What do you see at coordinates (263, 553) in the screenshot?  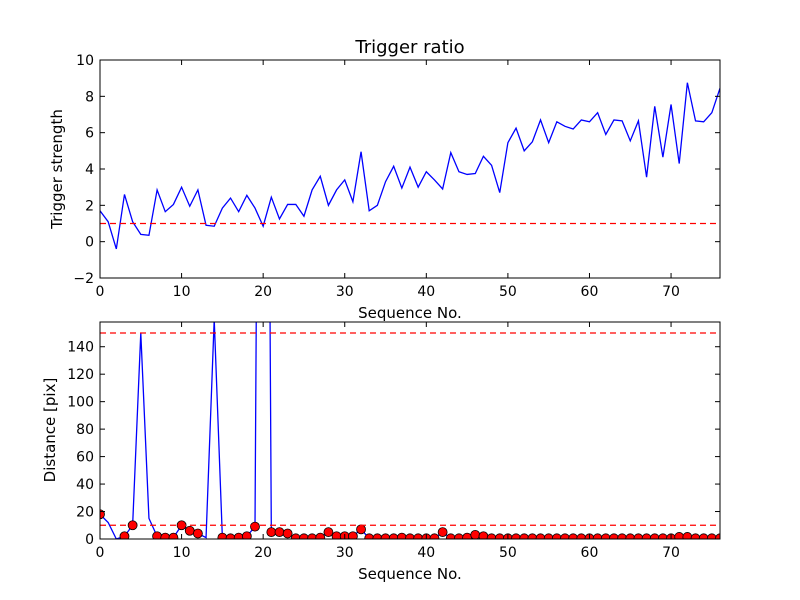 I see `distance-x-tick-label: 20` at bounding box center [263, 553].